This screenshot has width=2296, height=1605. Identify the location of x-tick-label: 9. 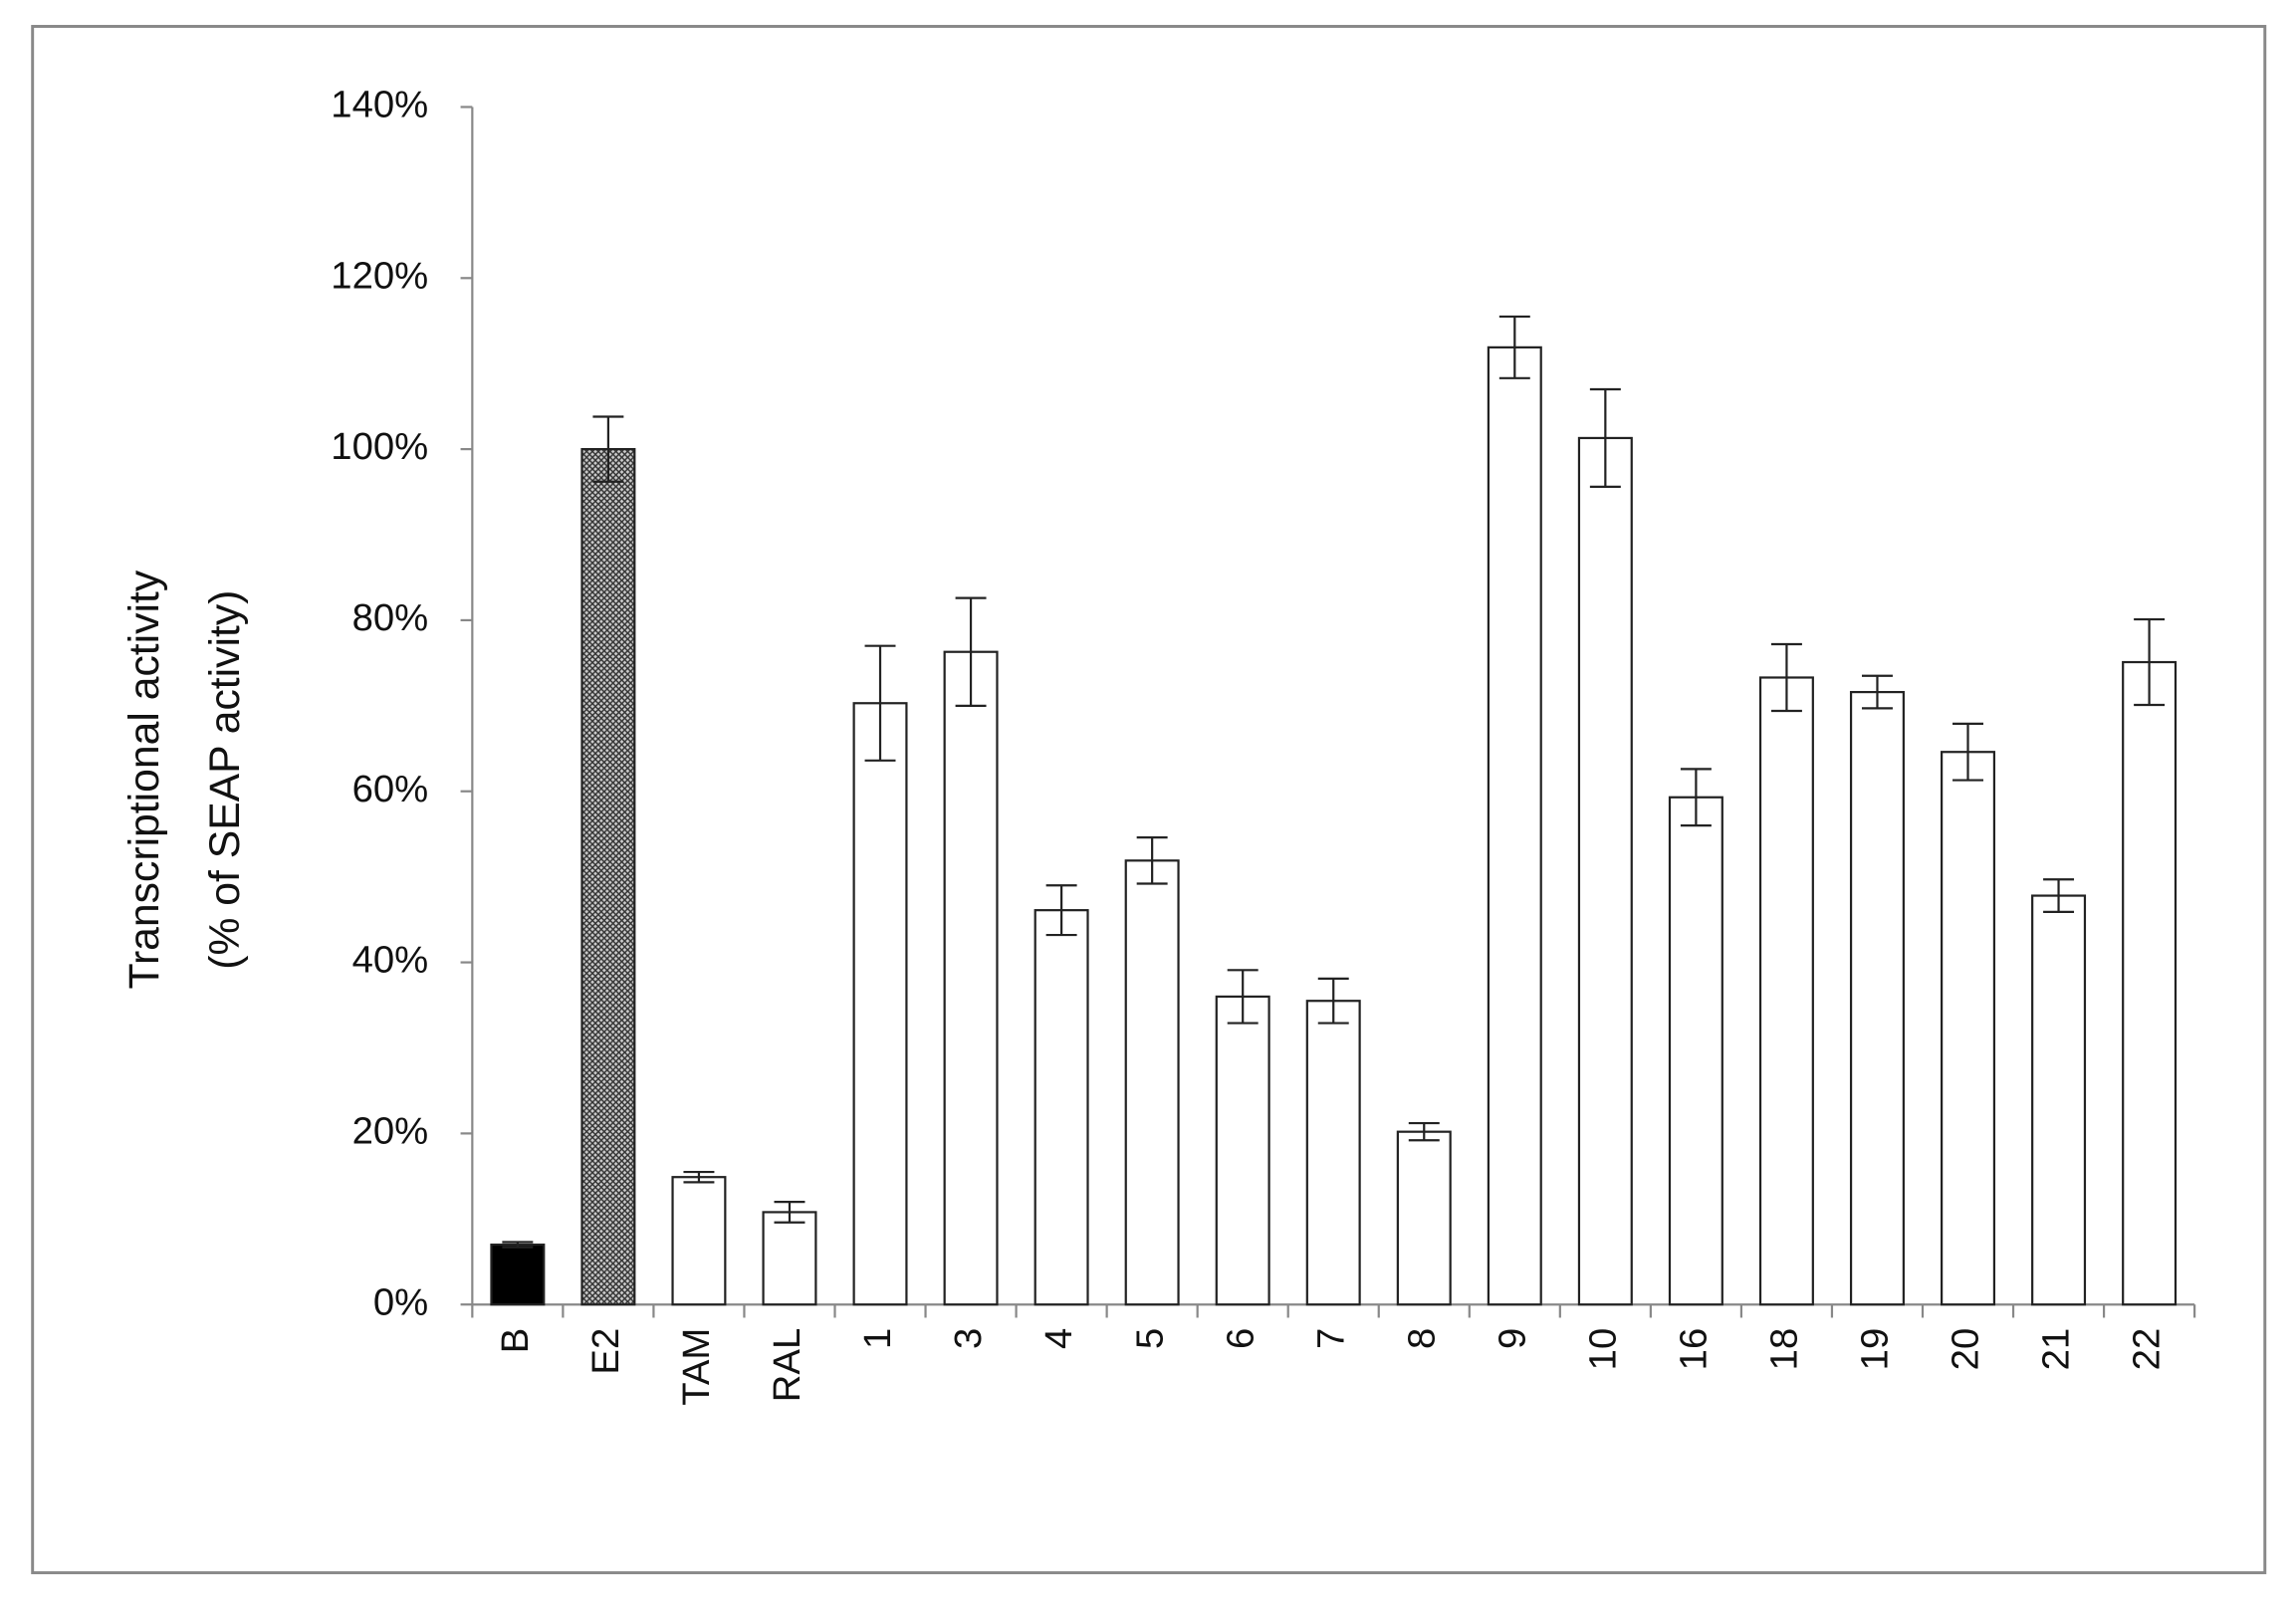
(1512, 1338).